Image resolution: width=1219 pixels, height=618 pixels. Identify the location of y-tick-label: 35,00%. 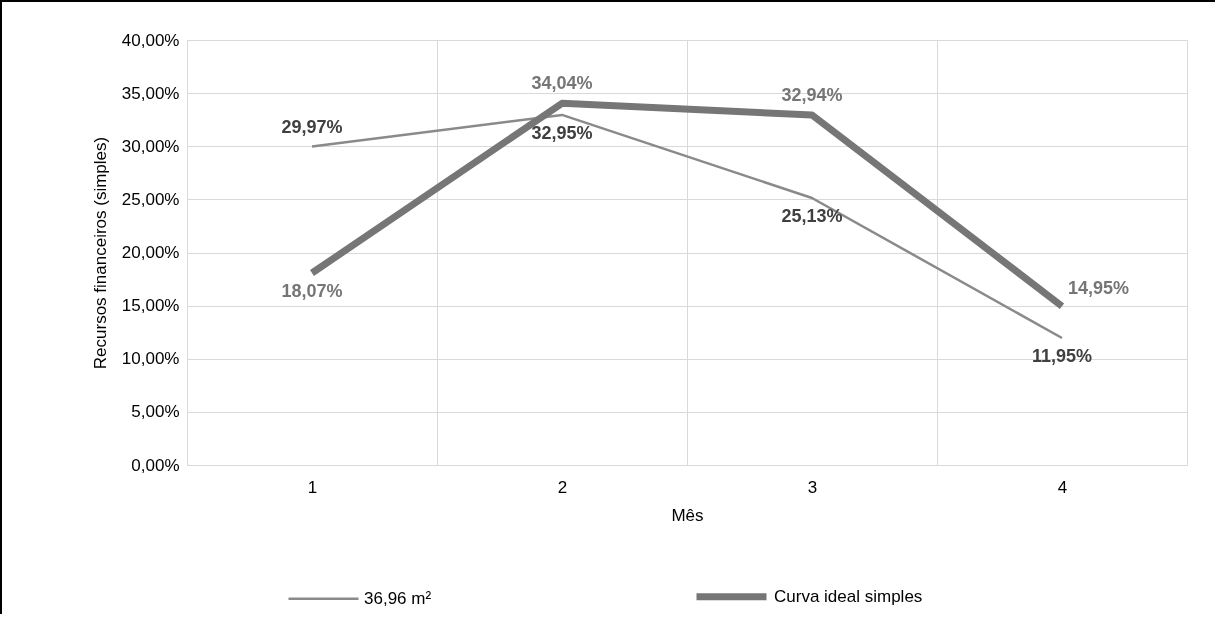
(150, 93).